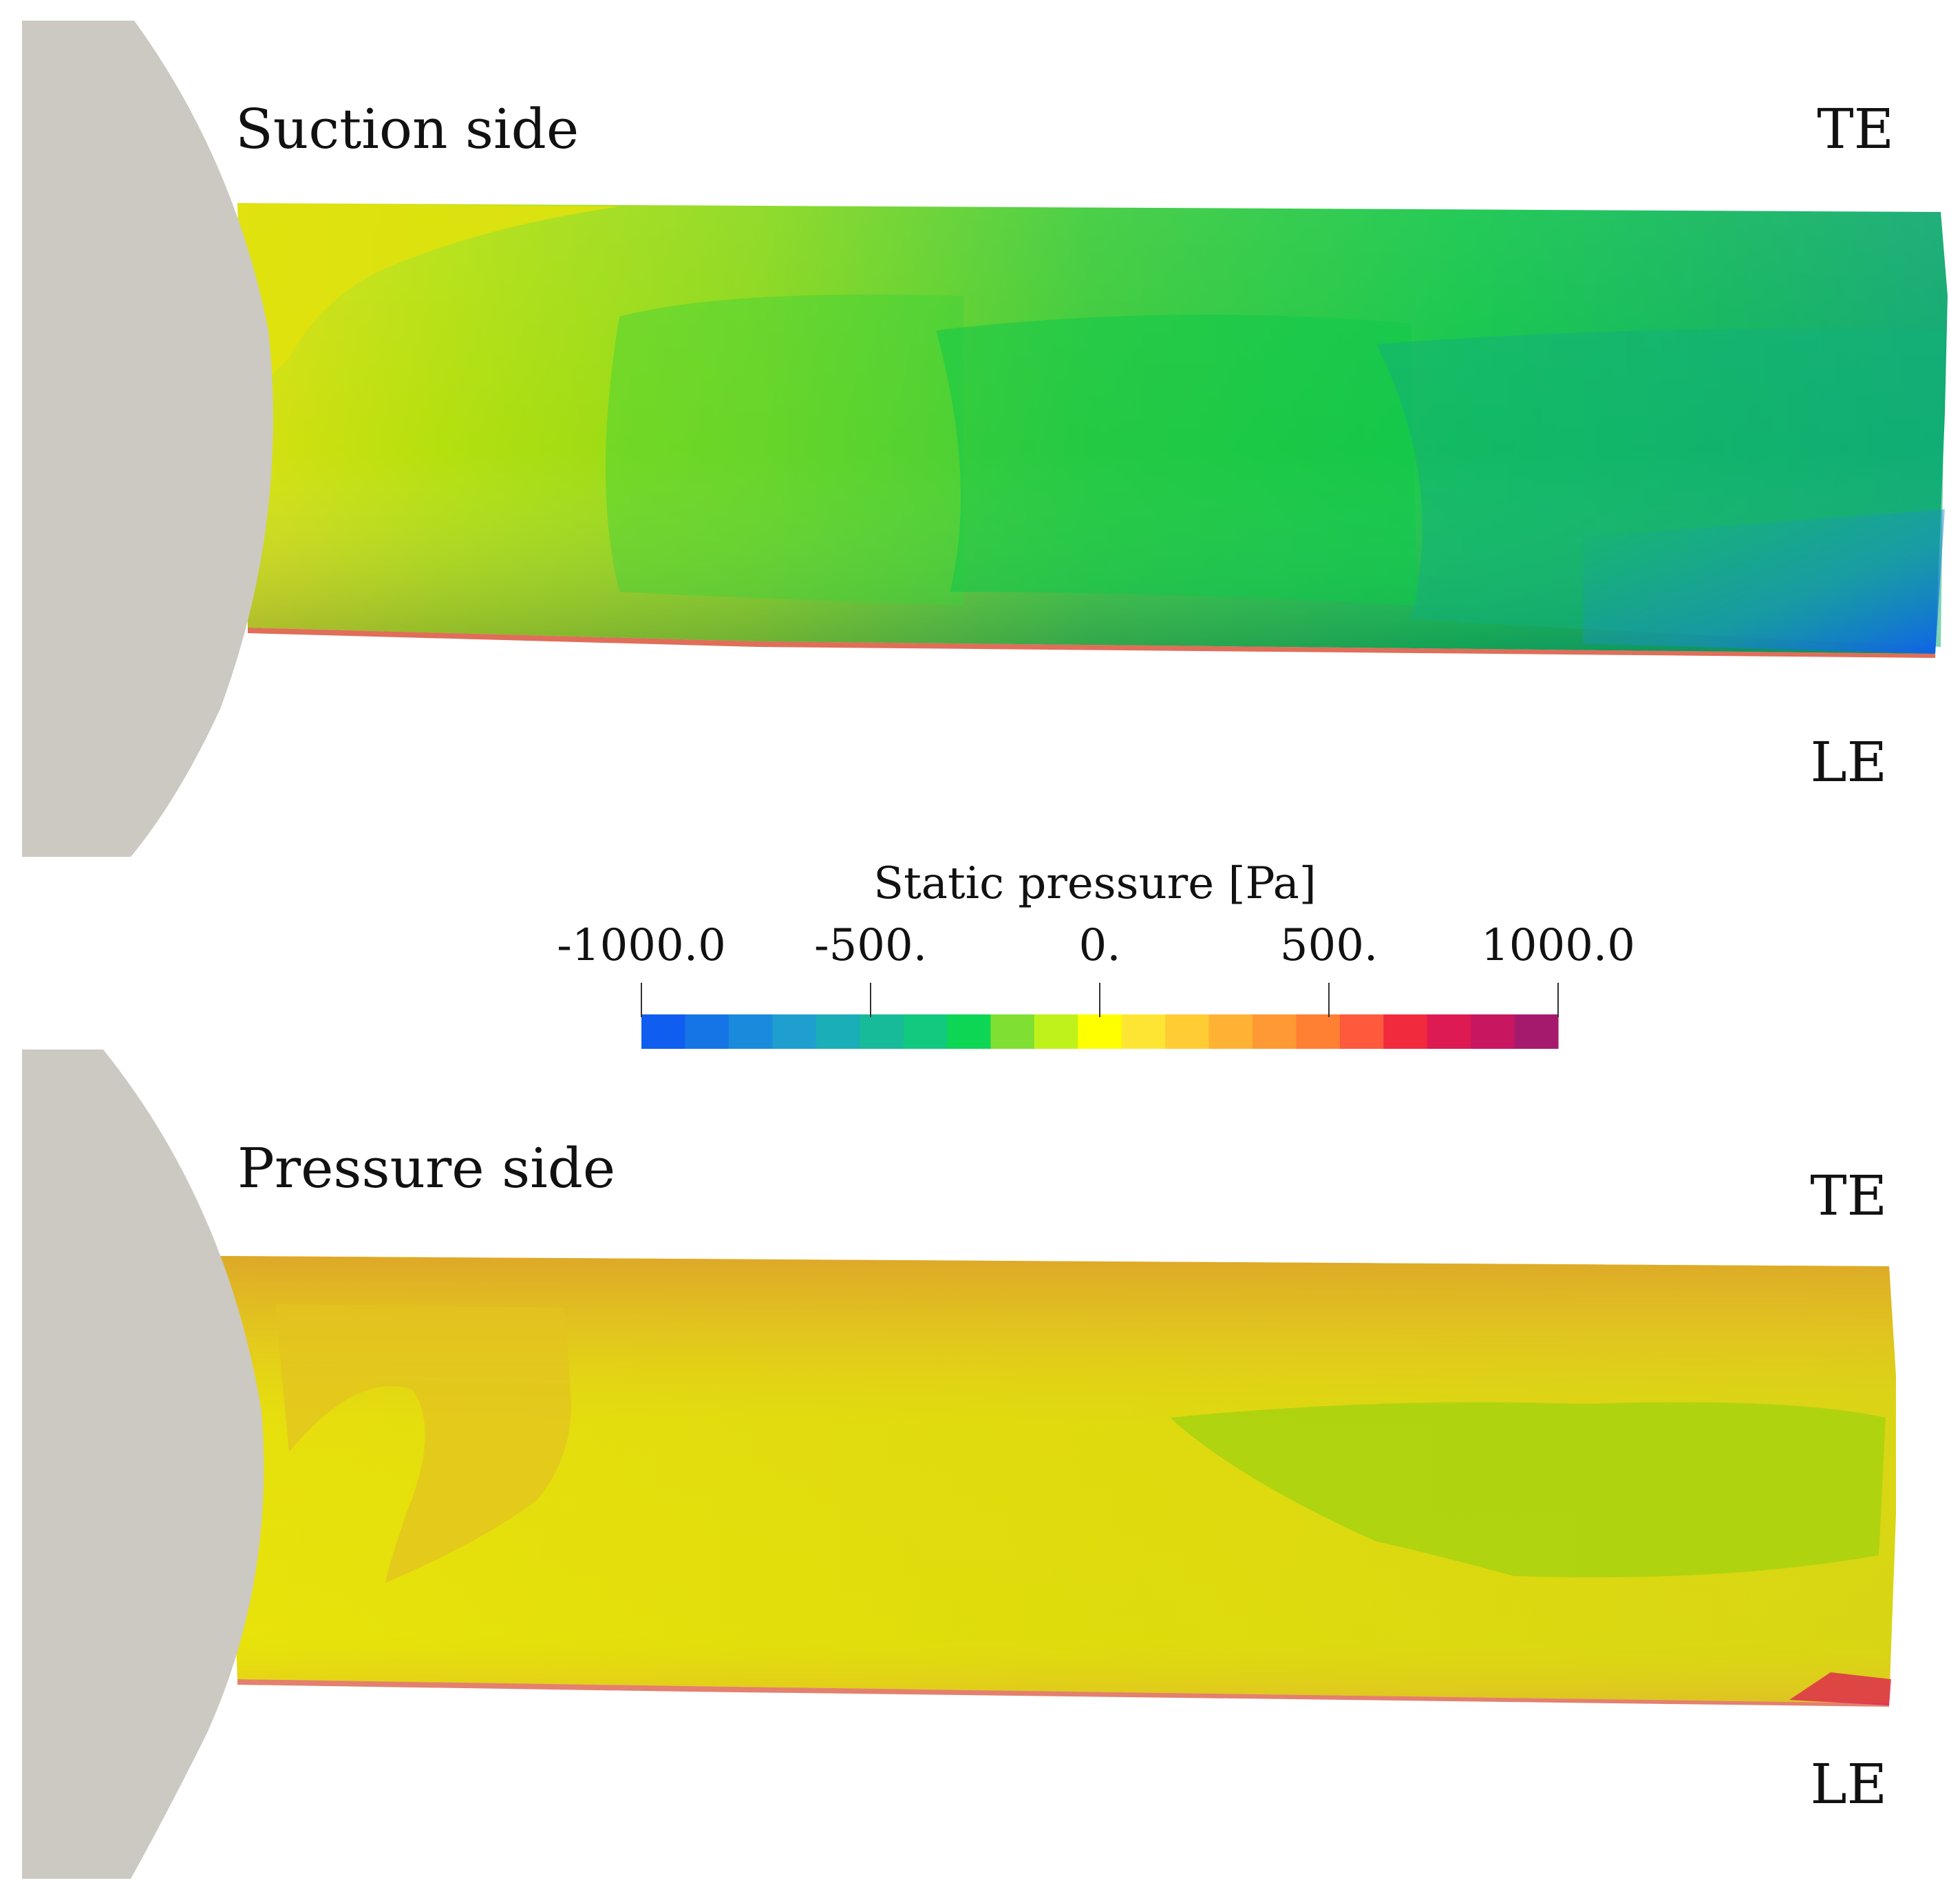 This screenshot has width=1960, height=1896. What do you see at coordinates (641, 945) in the screenshot?
I see `colorbar-tick-label: -1000.0` at bounding box center [641, 945].